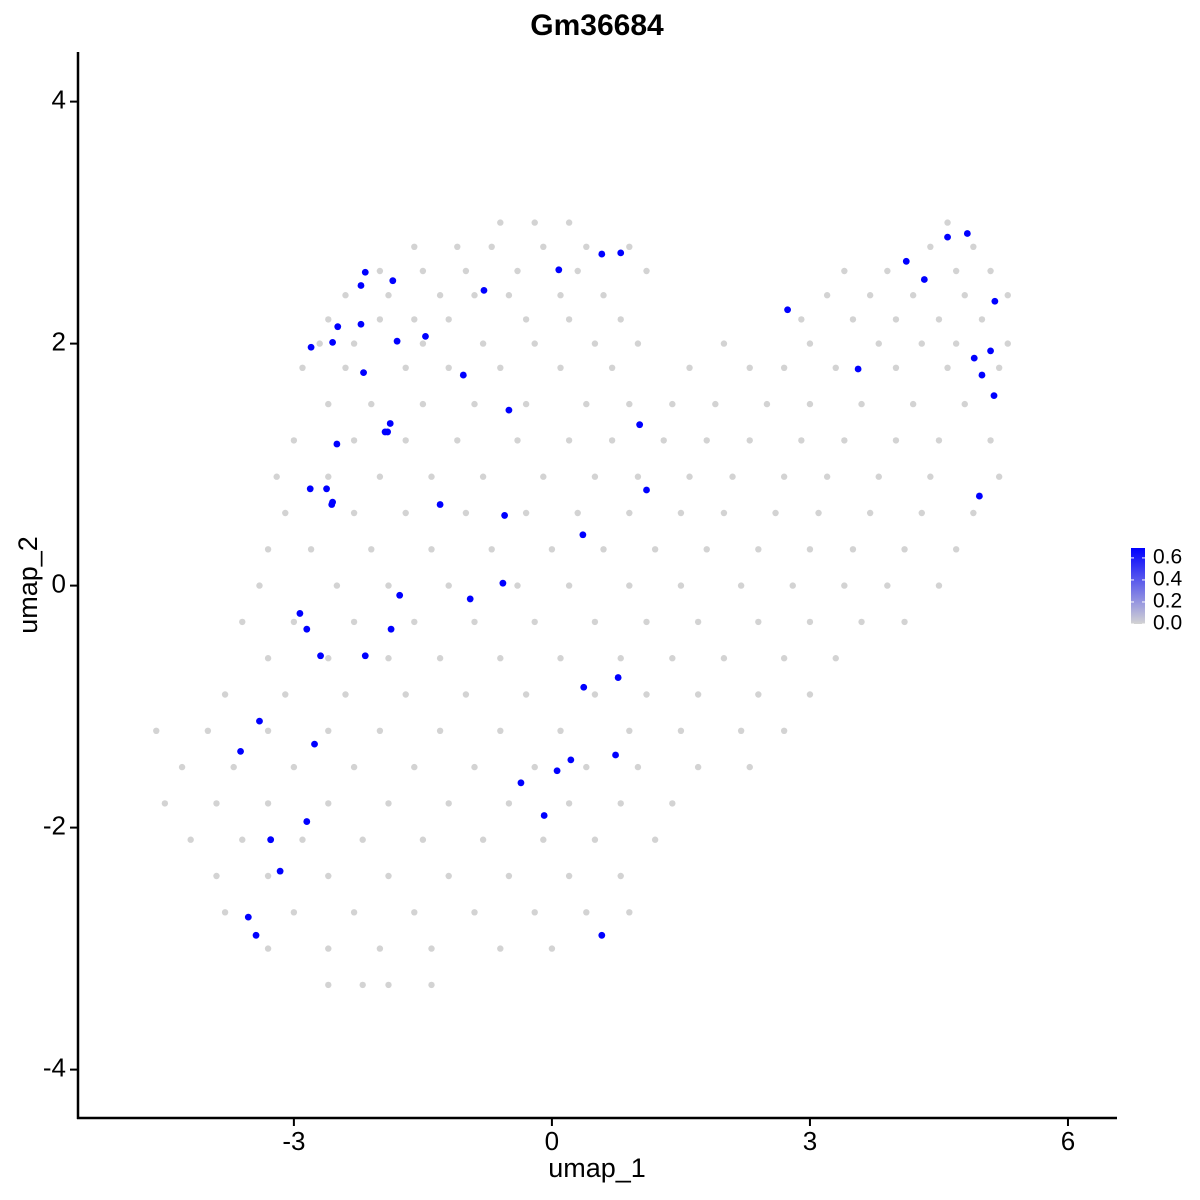 The height and width of the screenshot is (1200, 1200). Describe the element at coordinates (59, 99) in the screenshot. I see `y-tick-label: 4` at that location.